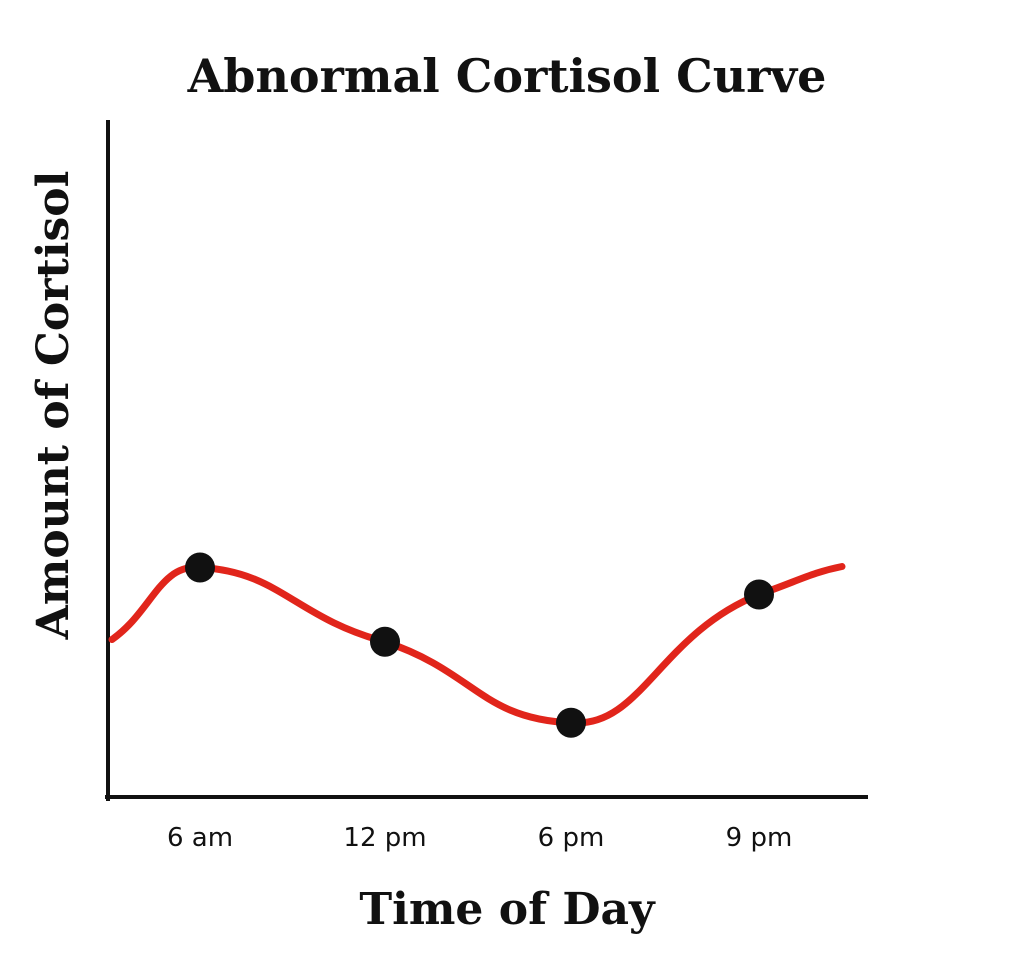  Describe the element at coordinates (507, 76) in the screenshot. I see `chart-title: Abnormal Cortisol Curve` at that location.